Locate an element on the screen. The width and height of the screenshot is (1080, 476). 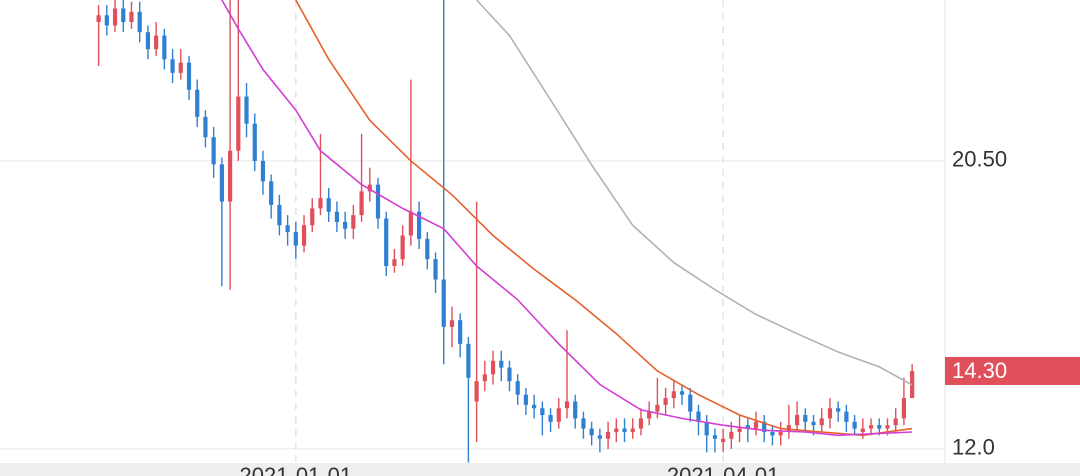
x-tick-label: 2021-04-01 is located at coordinates (723, 469).